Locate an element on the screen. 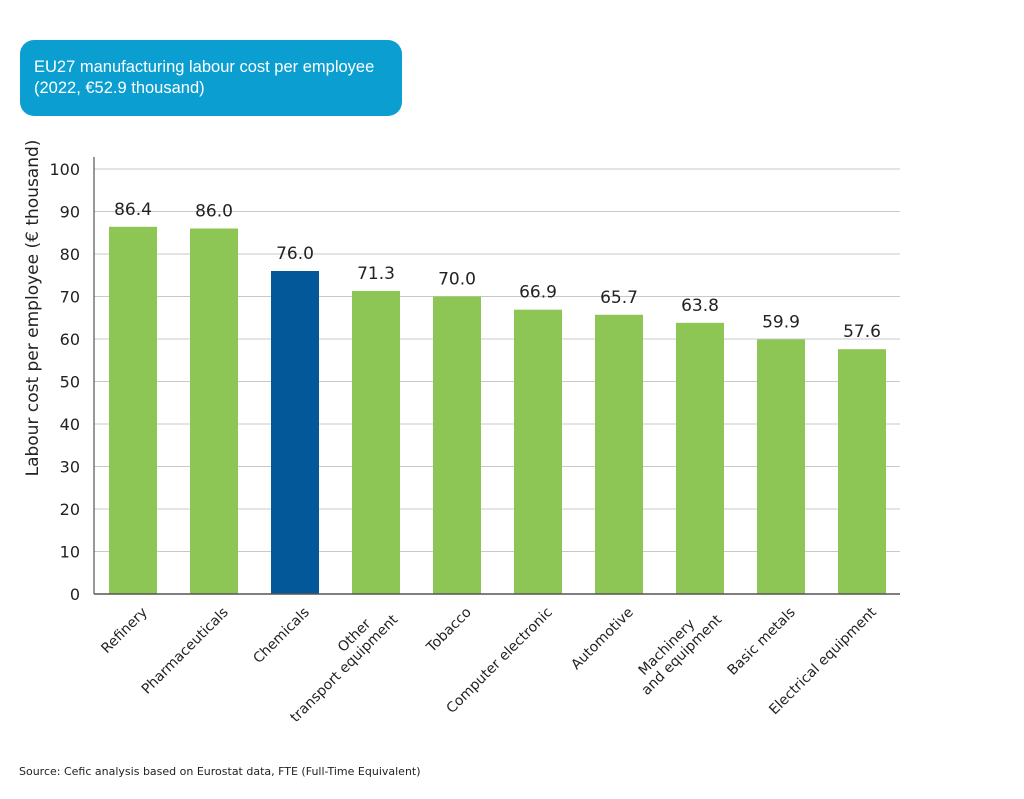 This screenshot has width=1024, height=799. x-tick-label-line: Tobacco is located at coordinates (449, 630).